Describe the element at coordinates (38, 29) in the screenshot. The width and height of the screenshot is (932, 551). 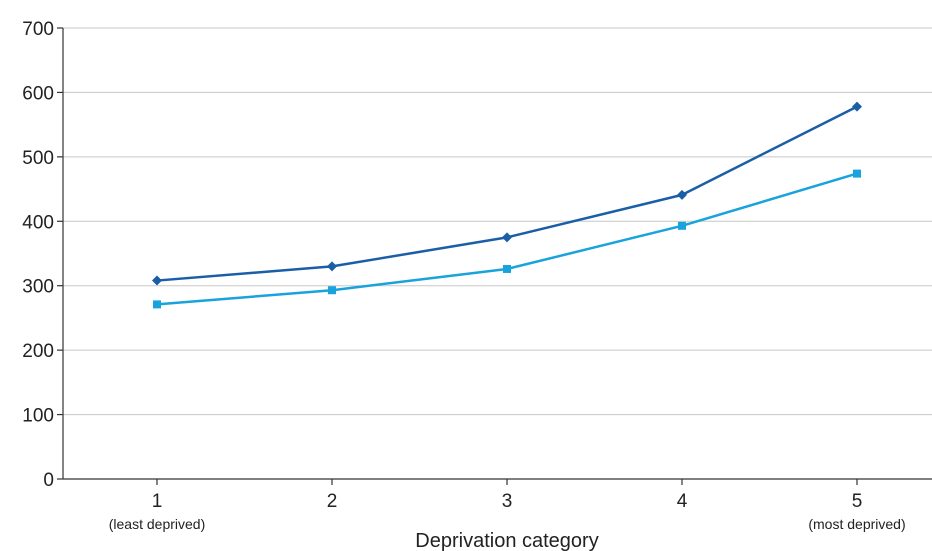
I see `y-tick-label: 700` at that location.